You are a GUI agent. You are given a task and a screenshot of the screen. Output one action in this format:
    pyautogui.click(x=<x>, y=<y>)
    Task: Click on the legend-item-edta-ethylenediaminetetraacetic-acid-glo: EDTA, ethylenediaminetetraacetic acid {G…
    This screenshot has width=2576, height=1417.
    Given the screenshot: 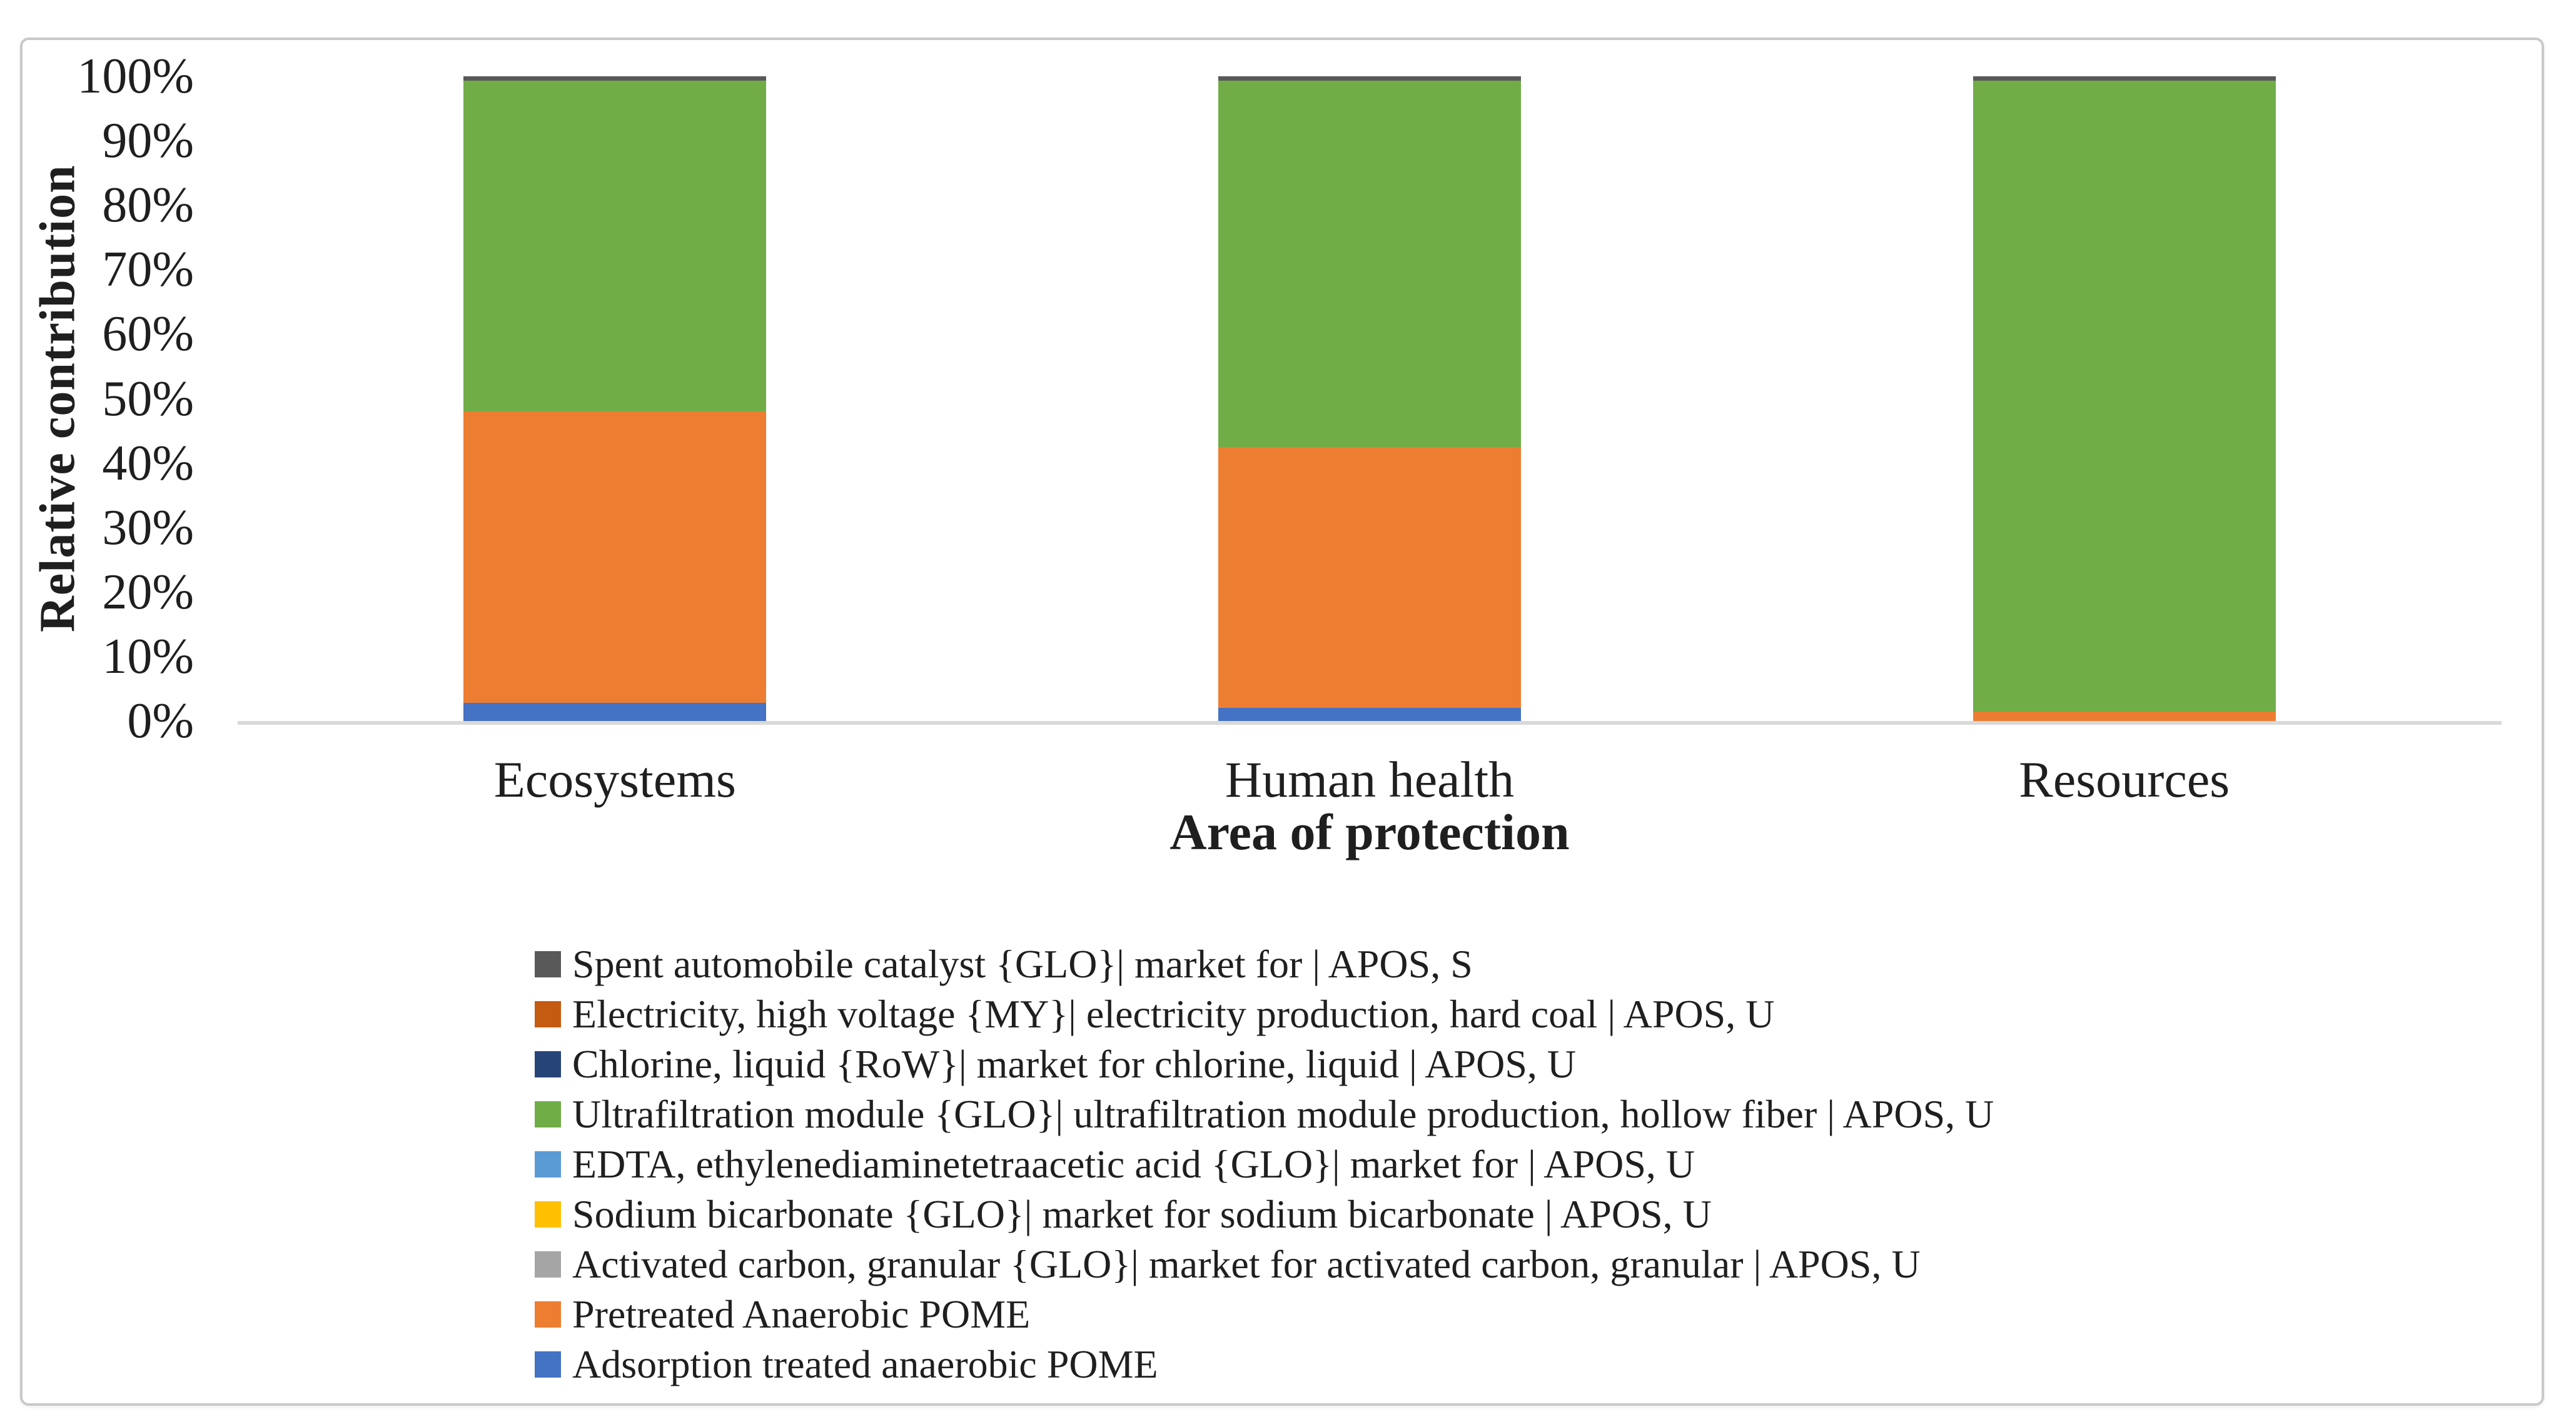 What is the action you would take?
    pyautogui.click(x=1264, y=1164)
    